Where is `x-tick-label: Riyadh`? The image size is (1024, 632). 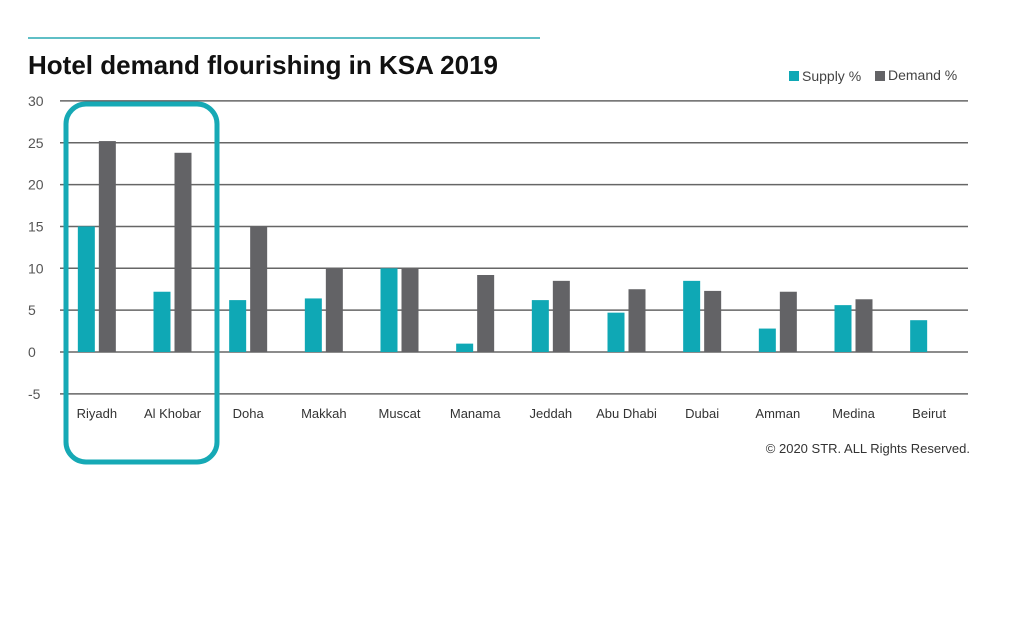 x-tick-label: Riyadh is located at coordinates (97, 413).